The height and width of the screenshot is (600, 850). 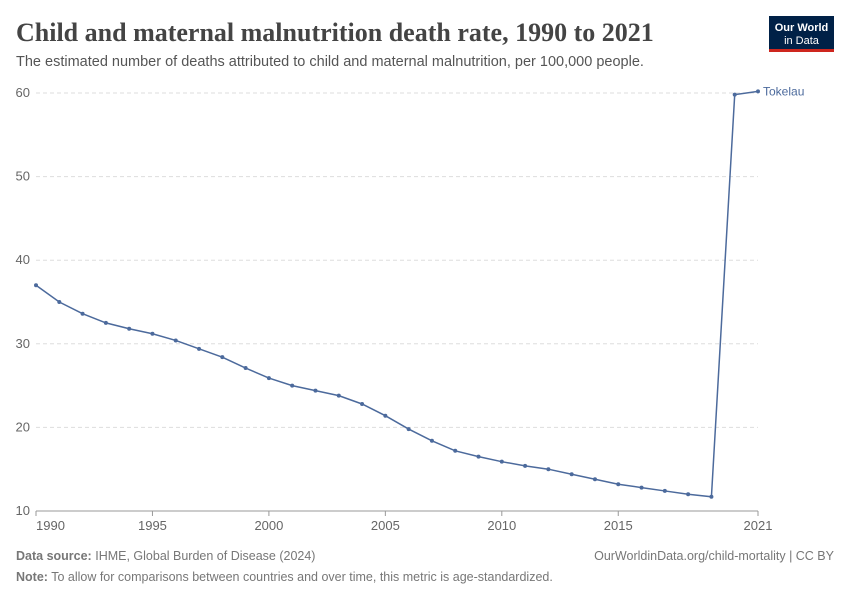 I want to click on x-tick-label: 2010, so click(x=501, y=525).